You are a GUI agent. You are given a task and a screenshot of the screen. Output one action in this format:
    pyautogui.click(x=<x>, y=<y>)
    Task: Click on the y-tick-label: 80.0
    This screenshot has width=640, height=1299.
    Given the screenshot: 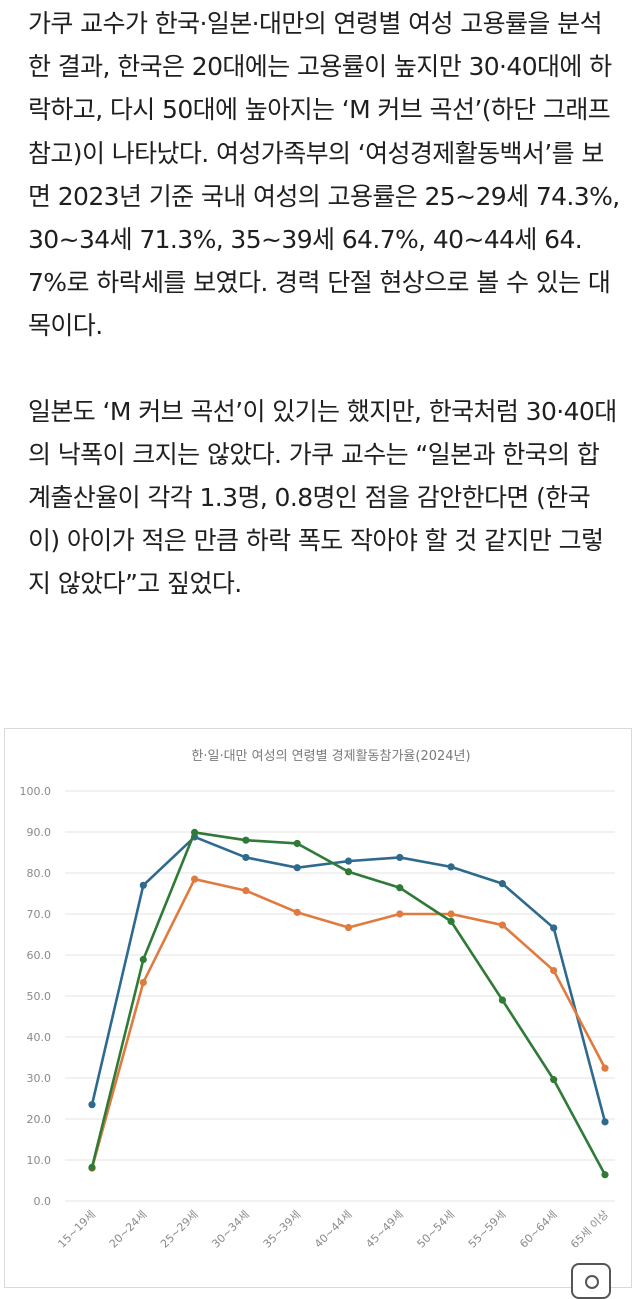 What is the action you would take?
    pyautogui.click(x=39, y=873)
    